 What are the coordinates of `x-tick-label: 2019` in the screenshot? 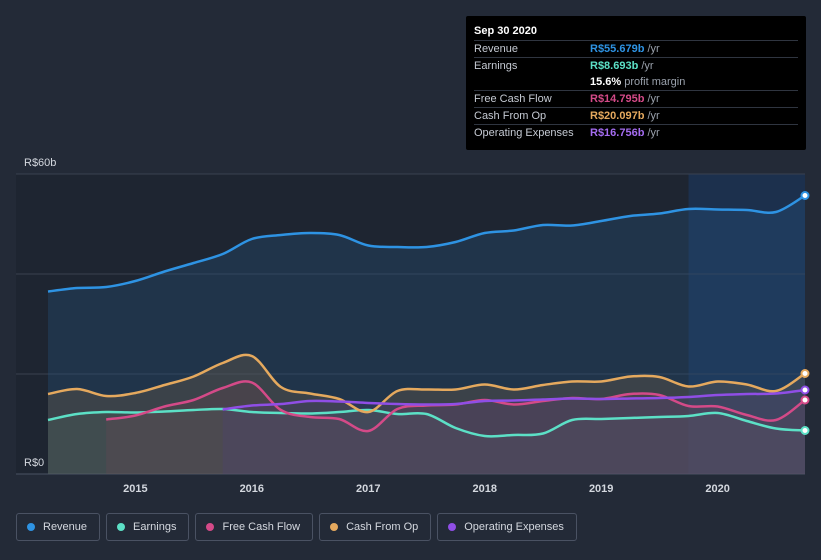 It's located at (601, 489).